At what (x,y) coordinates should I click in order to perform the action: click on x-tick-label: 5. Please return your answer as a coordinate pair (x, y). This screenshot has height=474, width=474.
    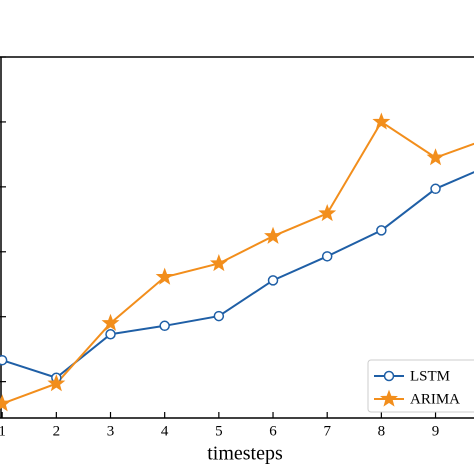
    Looking at the image, I should click on (219, 431).